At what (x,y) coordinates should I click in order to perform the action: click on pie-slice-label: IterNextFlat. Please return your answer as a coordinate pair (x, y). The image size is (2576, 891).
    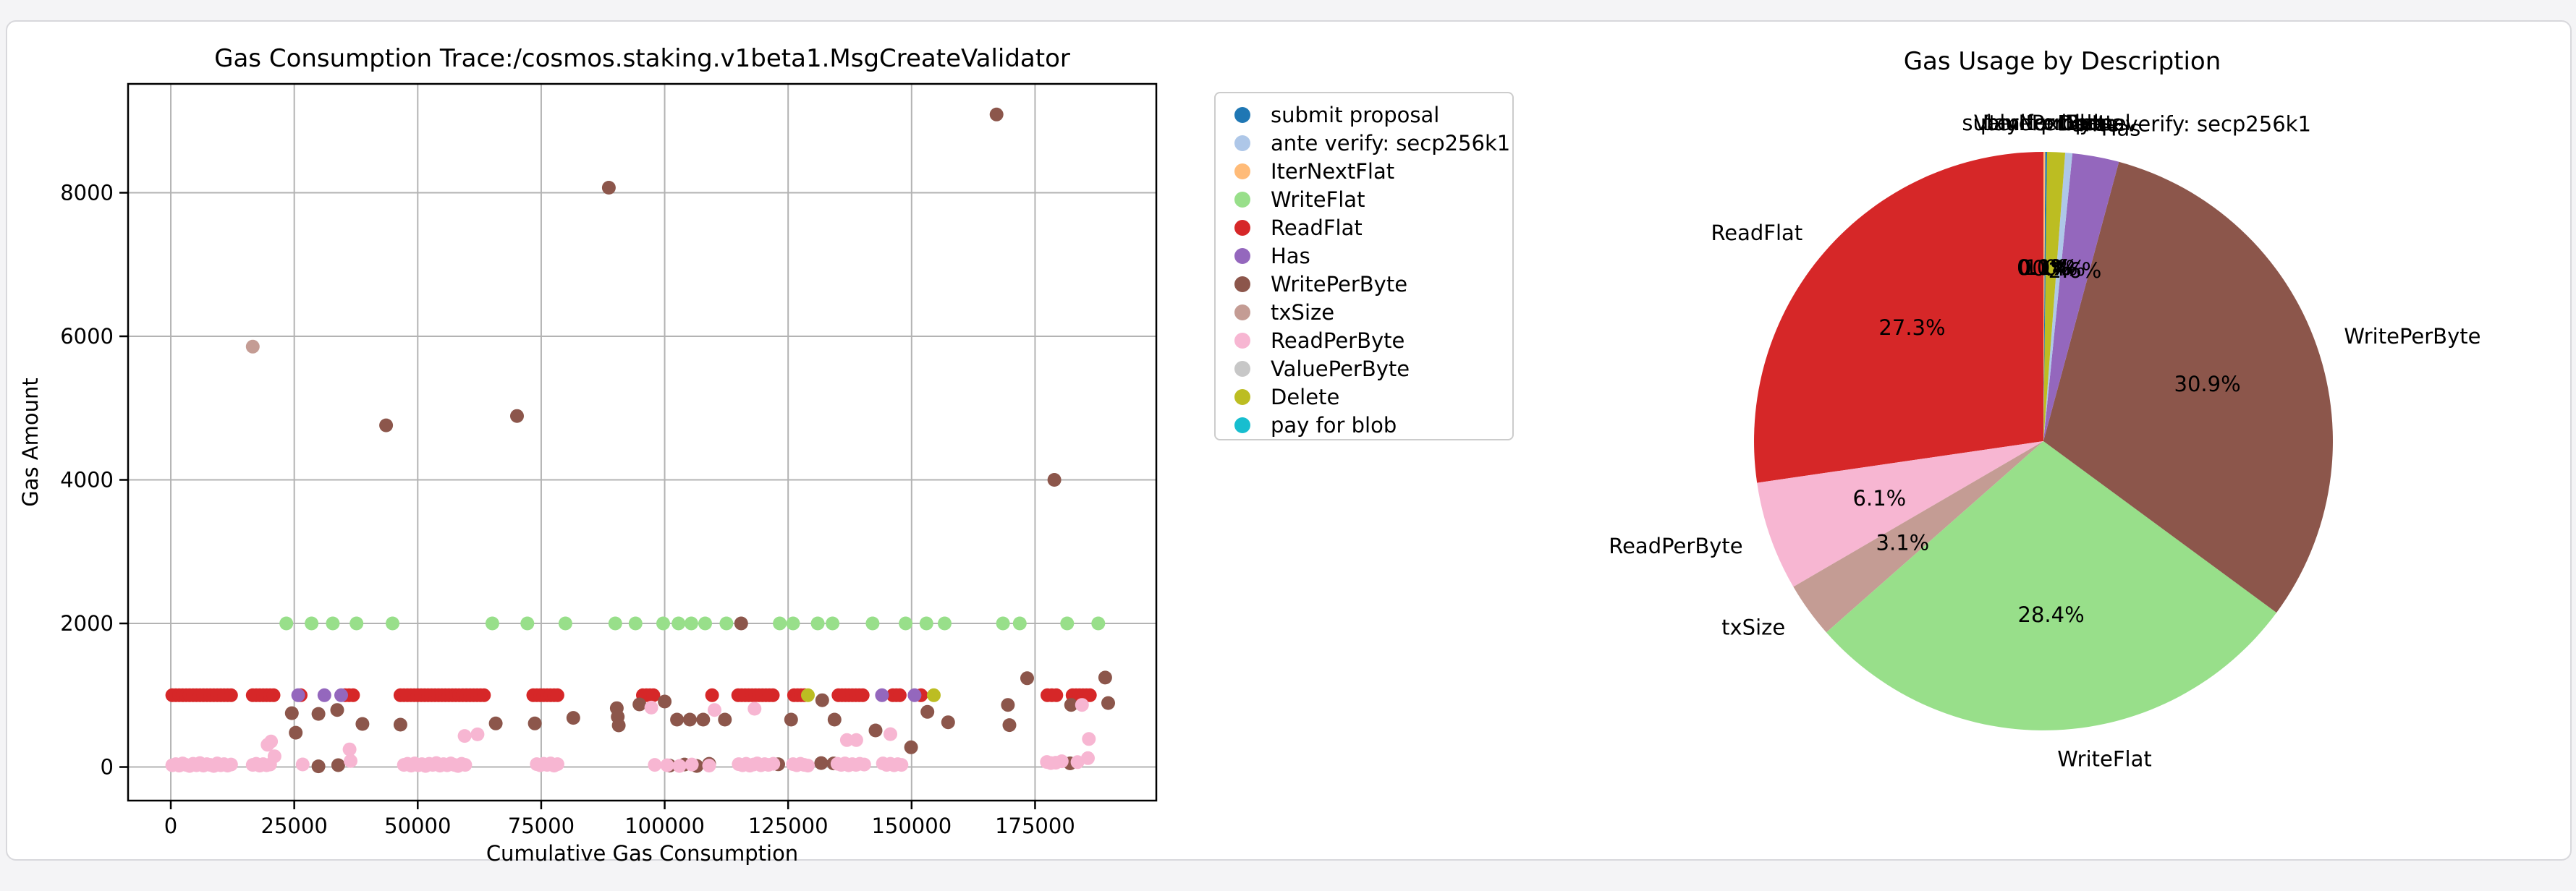
    Looking at the image, I should click on (2044, 123).